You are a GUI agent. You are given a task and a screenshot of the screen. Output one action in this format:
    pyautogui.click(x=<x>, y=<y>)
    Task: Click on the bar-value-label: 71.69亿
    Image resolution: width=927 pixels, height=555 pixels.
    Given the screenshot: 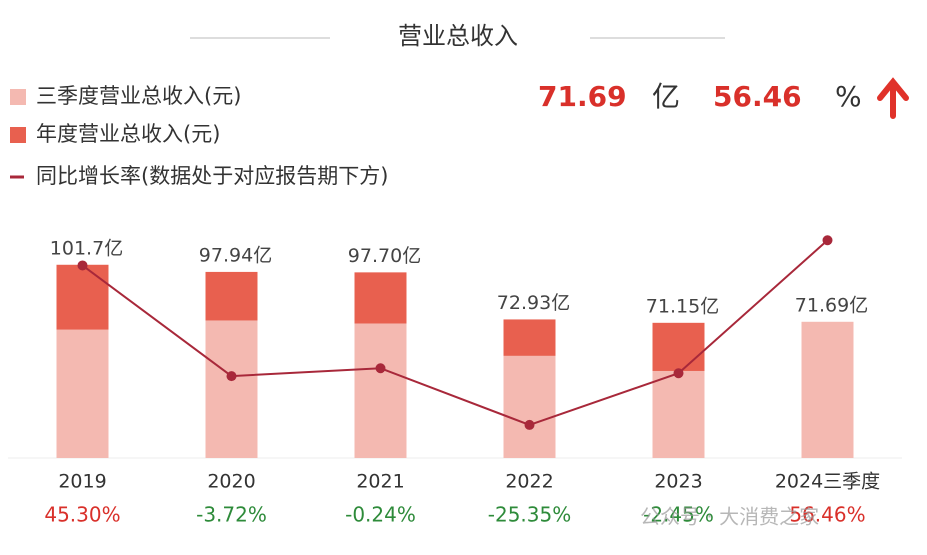 What is the action you would take?
    pyautogui.click(x=831, y=305)
    